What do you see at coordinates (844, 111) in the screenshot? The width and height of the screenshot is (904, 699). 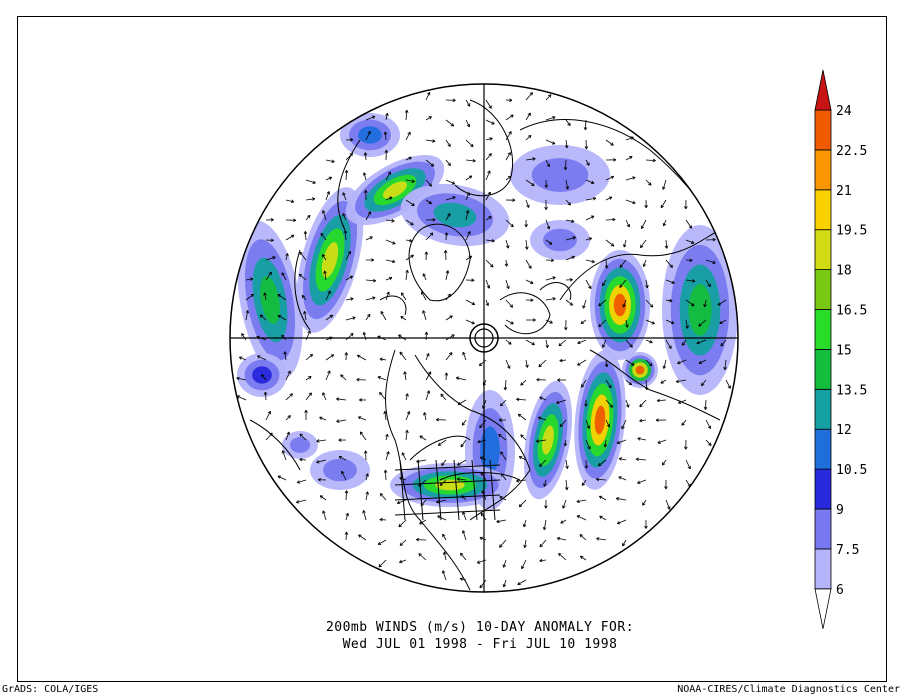 I see `colorbar-label: 24` at bounding box center [844, 111].